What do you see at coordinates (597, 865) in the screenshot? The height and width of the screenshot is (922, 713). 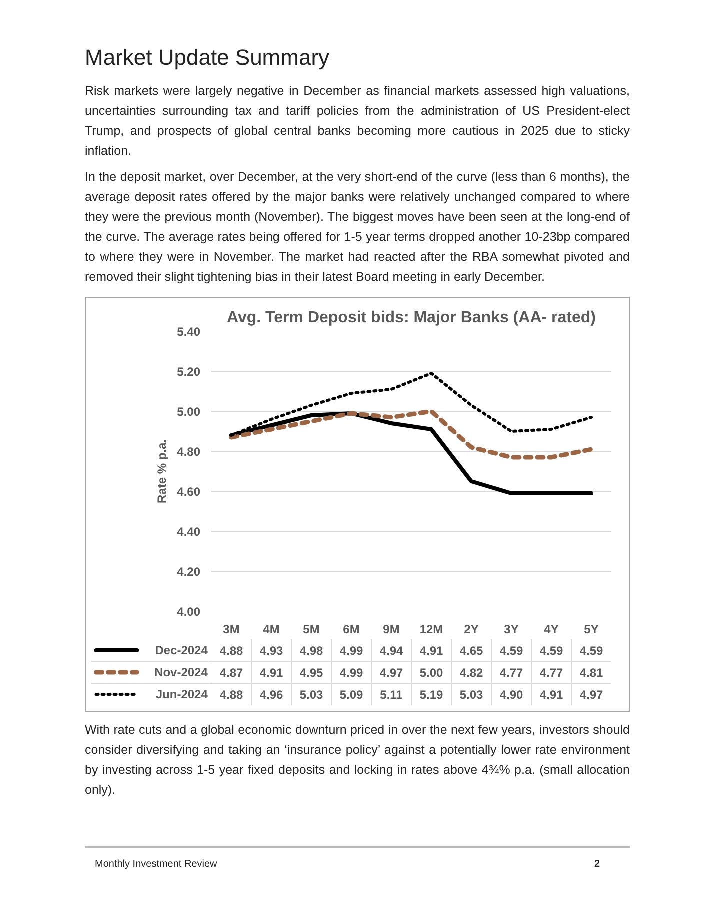 I see `text: 2` at bounding box center [597, 865].